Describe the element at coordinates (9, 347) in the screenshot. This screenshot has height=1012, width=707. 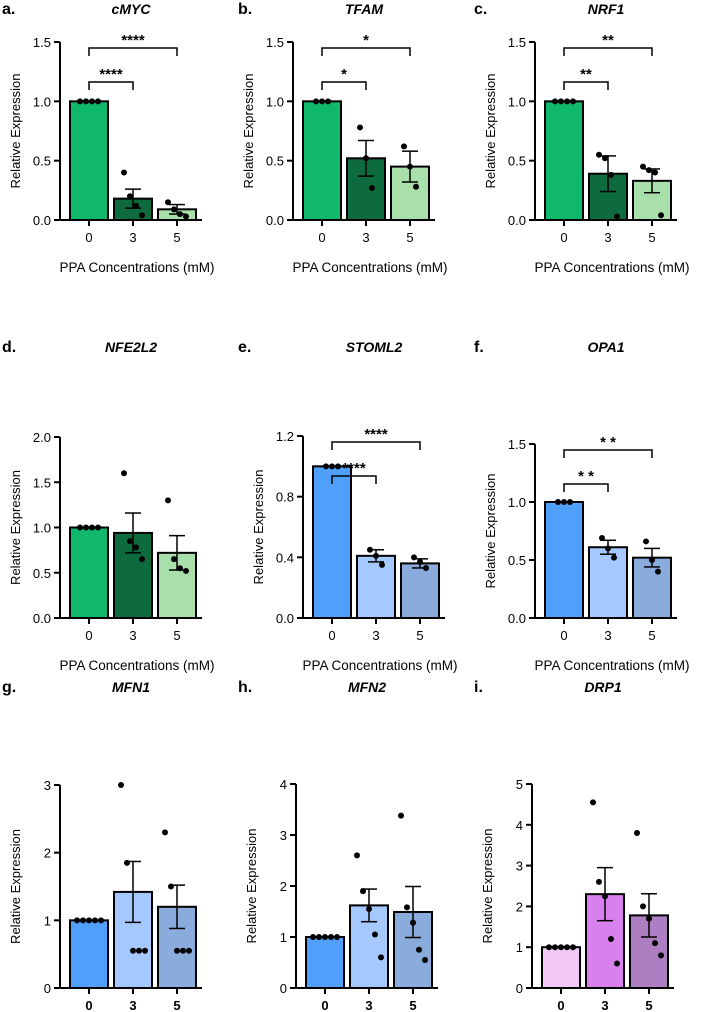
I see `panel-letter: d.` at that location.